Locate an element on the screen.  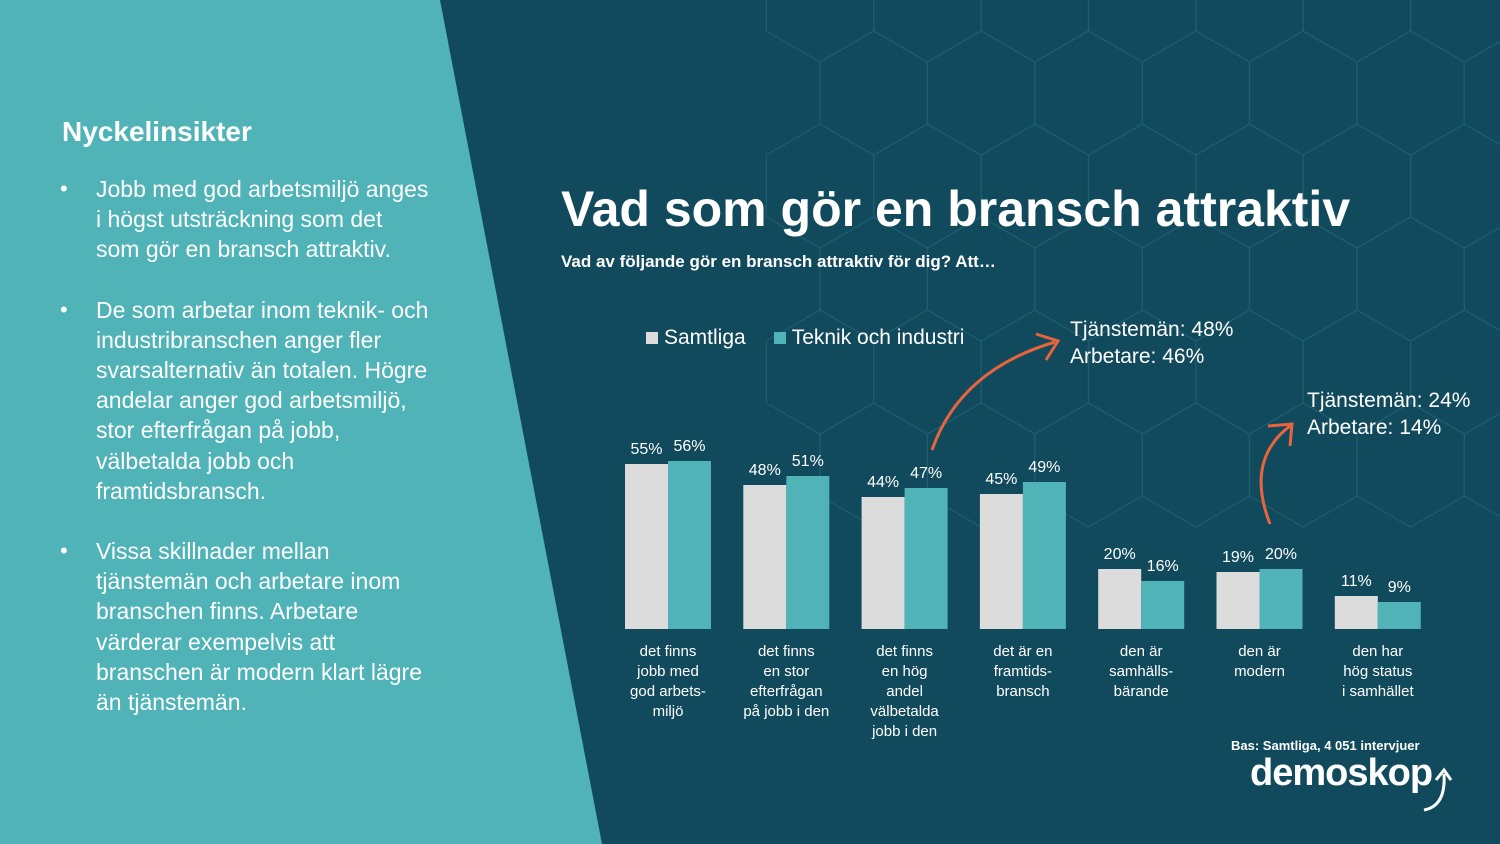
category-label: den har hög status i samhället is located at coordinates (1378, 671).